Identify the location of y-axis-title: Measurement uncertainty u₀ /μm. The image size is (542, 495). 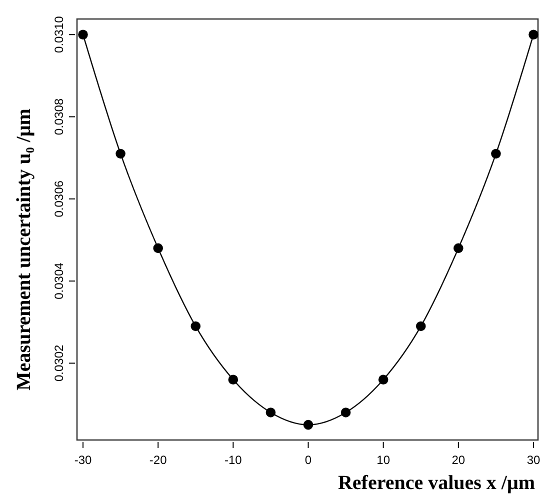
(24, 249).